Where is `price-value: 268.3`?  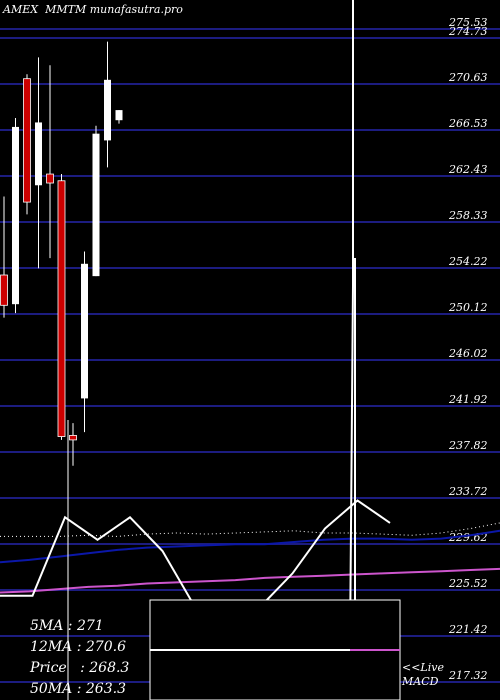
price-value: 268.3 is located at coordinates (109, 668).